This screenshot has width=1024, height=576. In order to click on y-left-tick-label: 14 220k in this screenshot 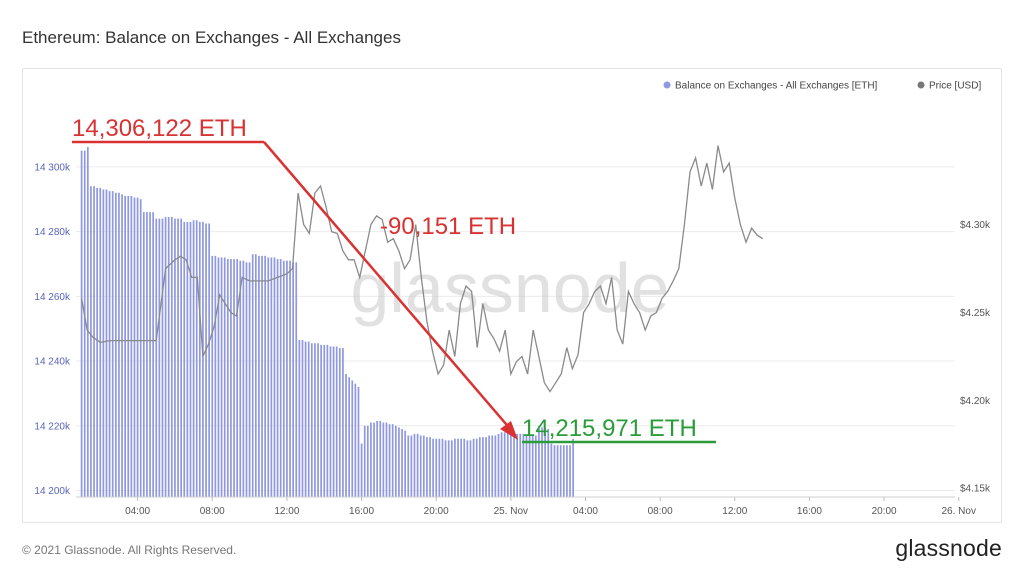, I will do `click(52, 426)`.